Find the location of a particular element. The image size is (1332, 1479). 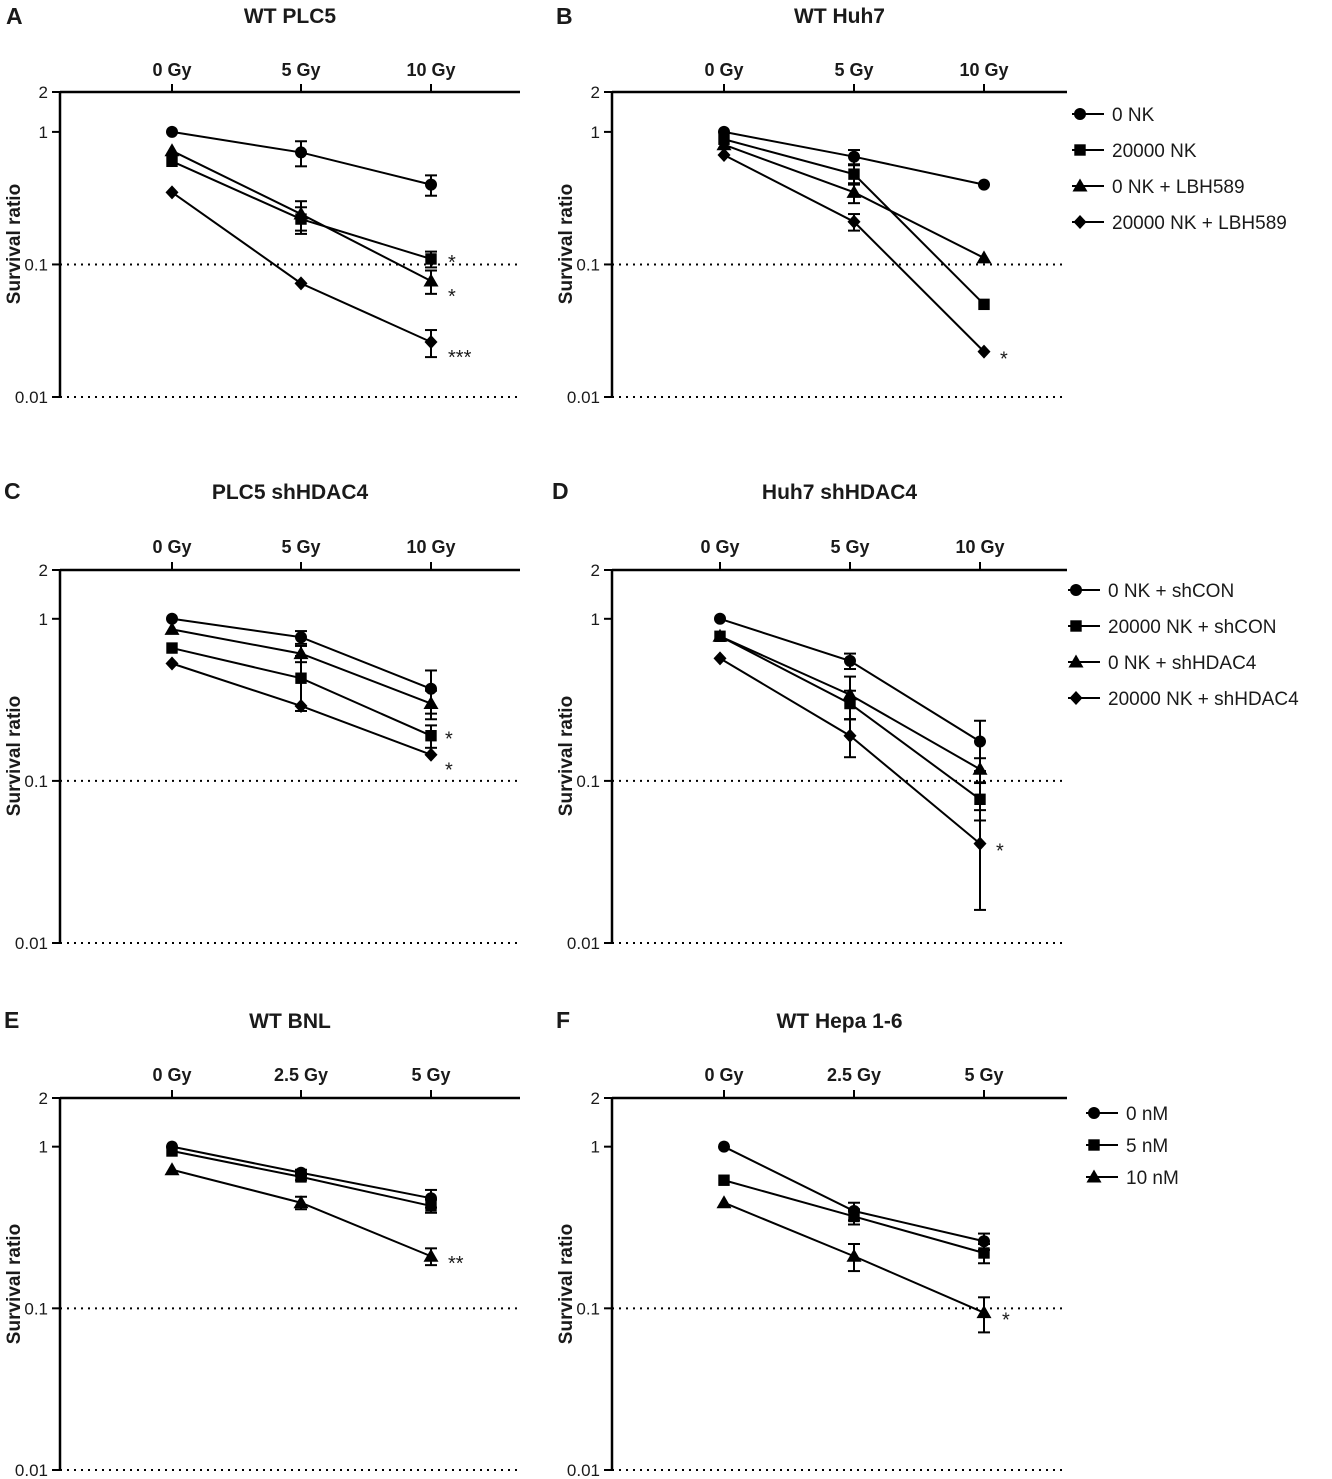

series-line is located at coordinates (854, 1194).